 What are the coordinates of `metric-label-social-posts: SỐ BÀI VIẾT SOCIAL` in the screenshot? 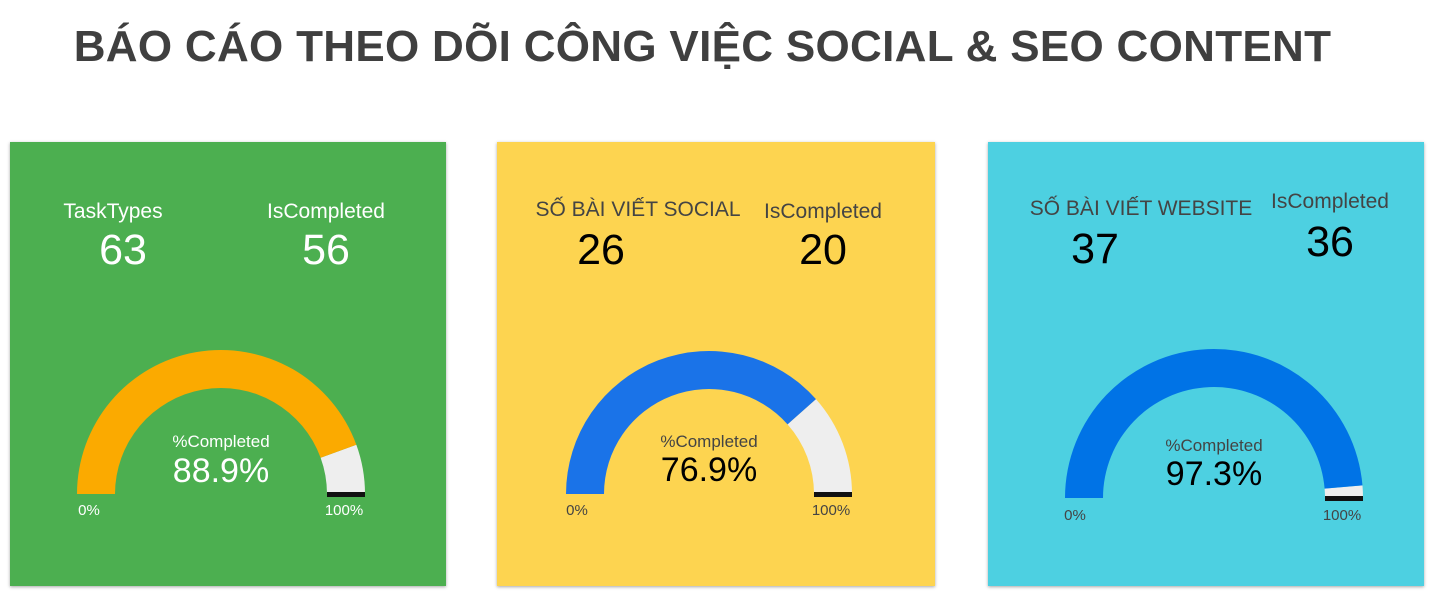 It's located at (638, 209).